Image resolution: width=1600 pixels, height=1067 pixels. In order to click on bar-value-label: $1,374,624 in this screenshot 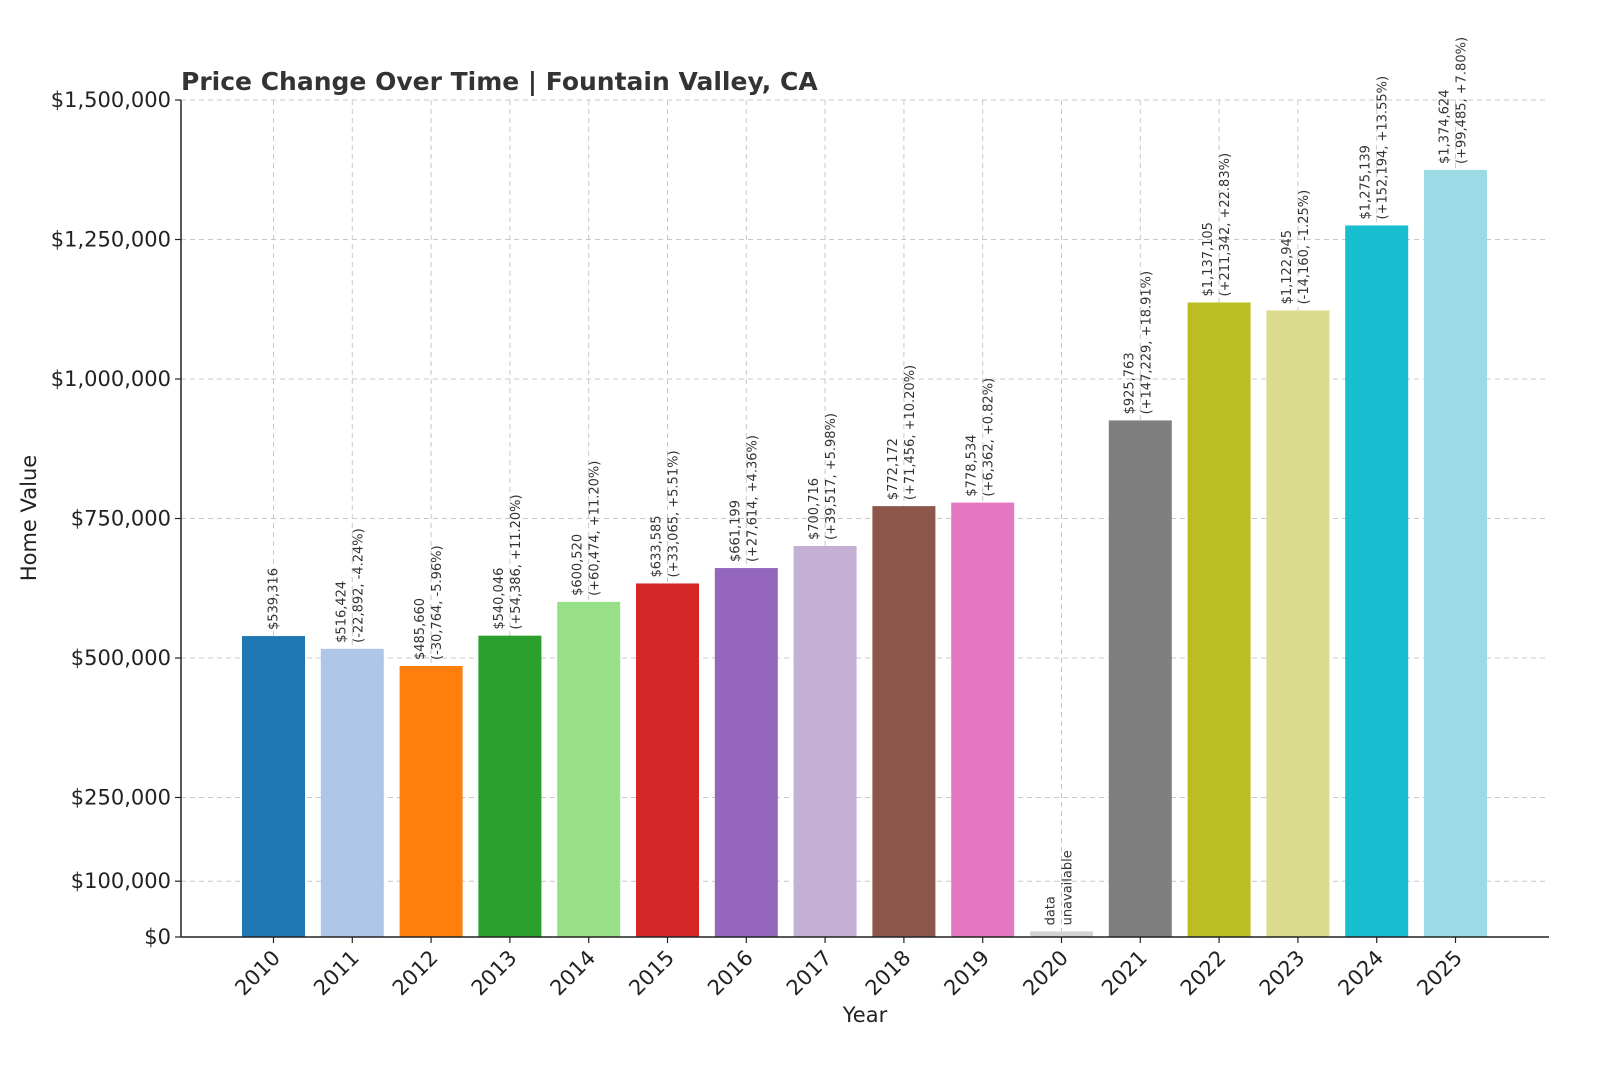, I will do `click(1445, 127)`.